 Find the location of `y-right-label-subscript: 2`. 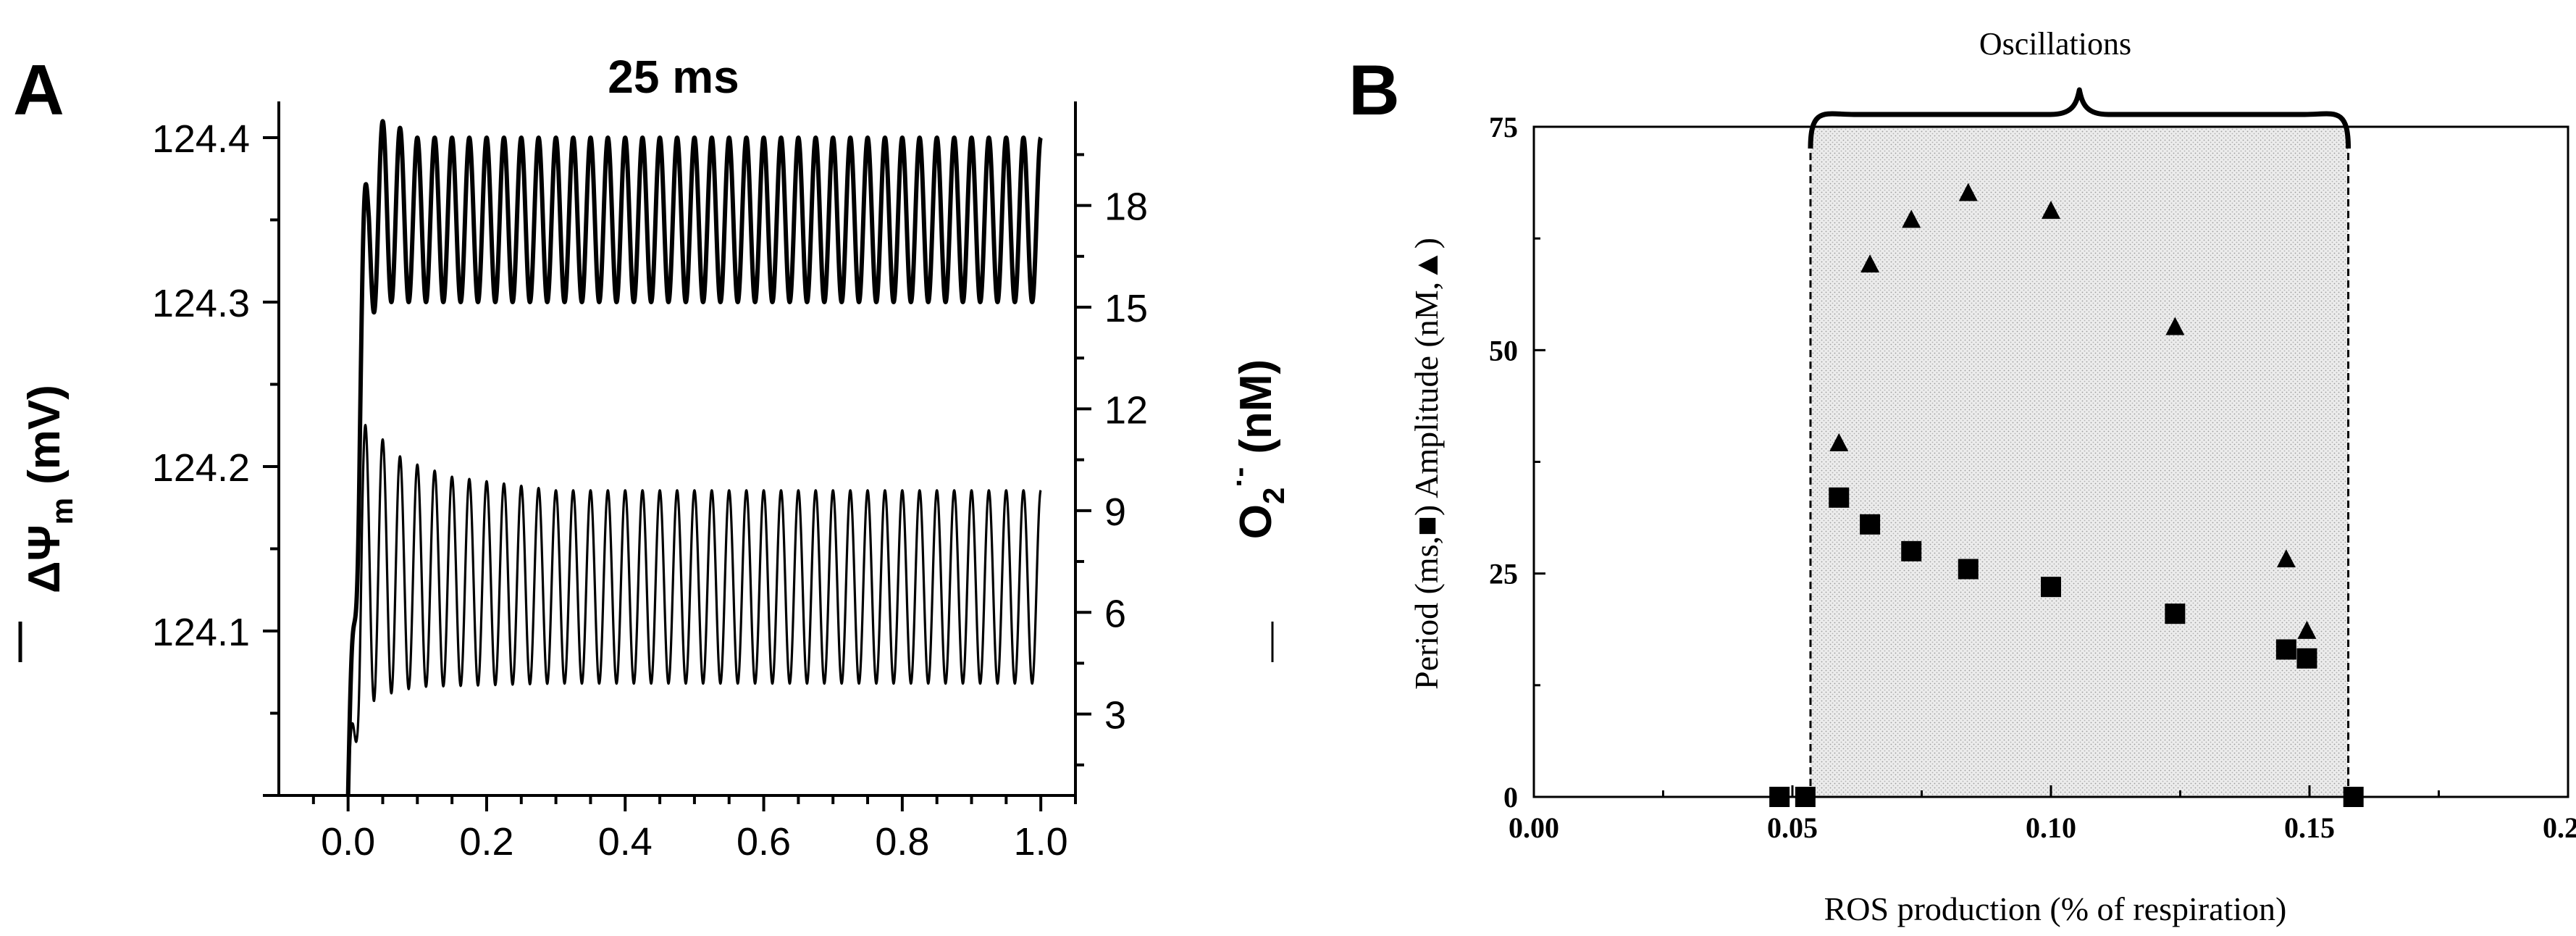

y-right-label-subscript: 2 is located at coordinates (1273, 496).